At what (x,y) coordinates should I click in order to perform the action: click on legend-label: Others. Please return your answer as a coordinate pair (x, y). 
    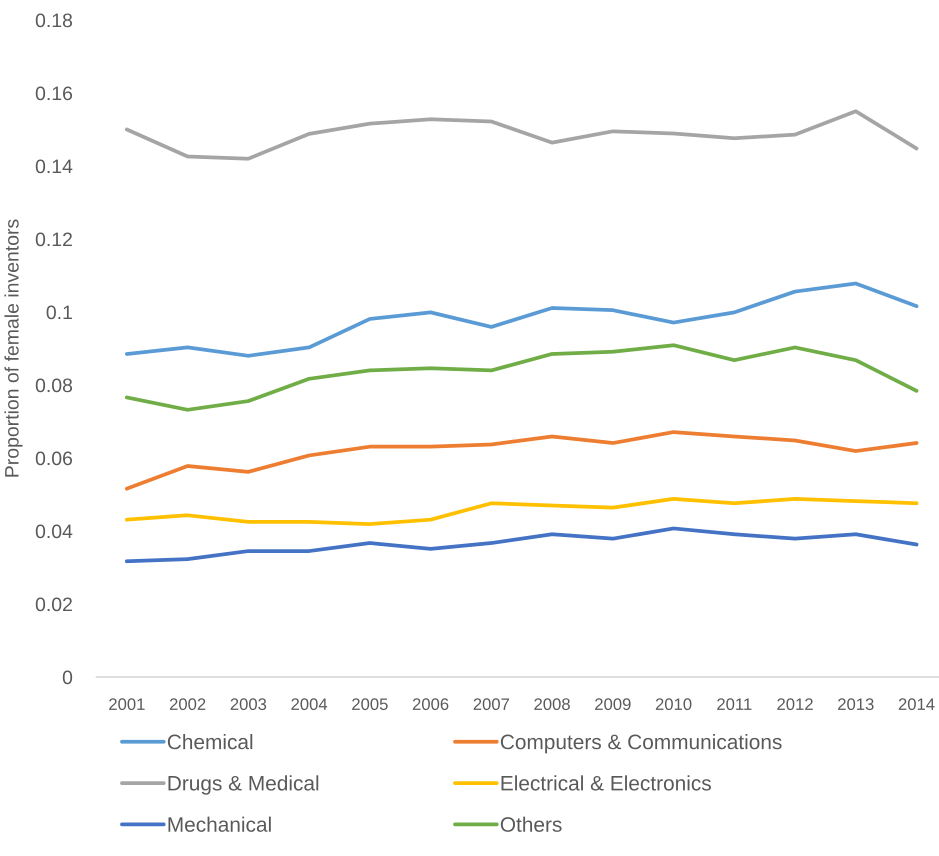
    Looking at the image, I should click on (531, 824).